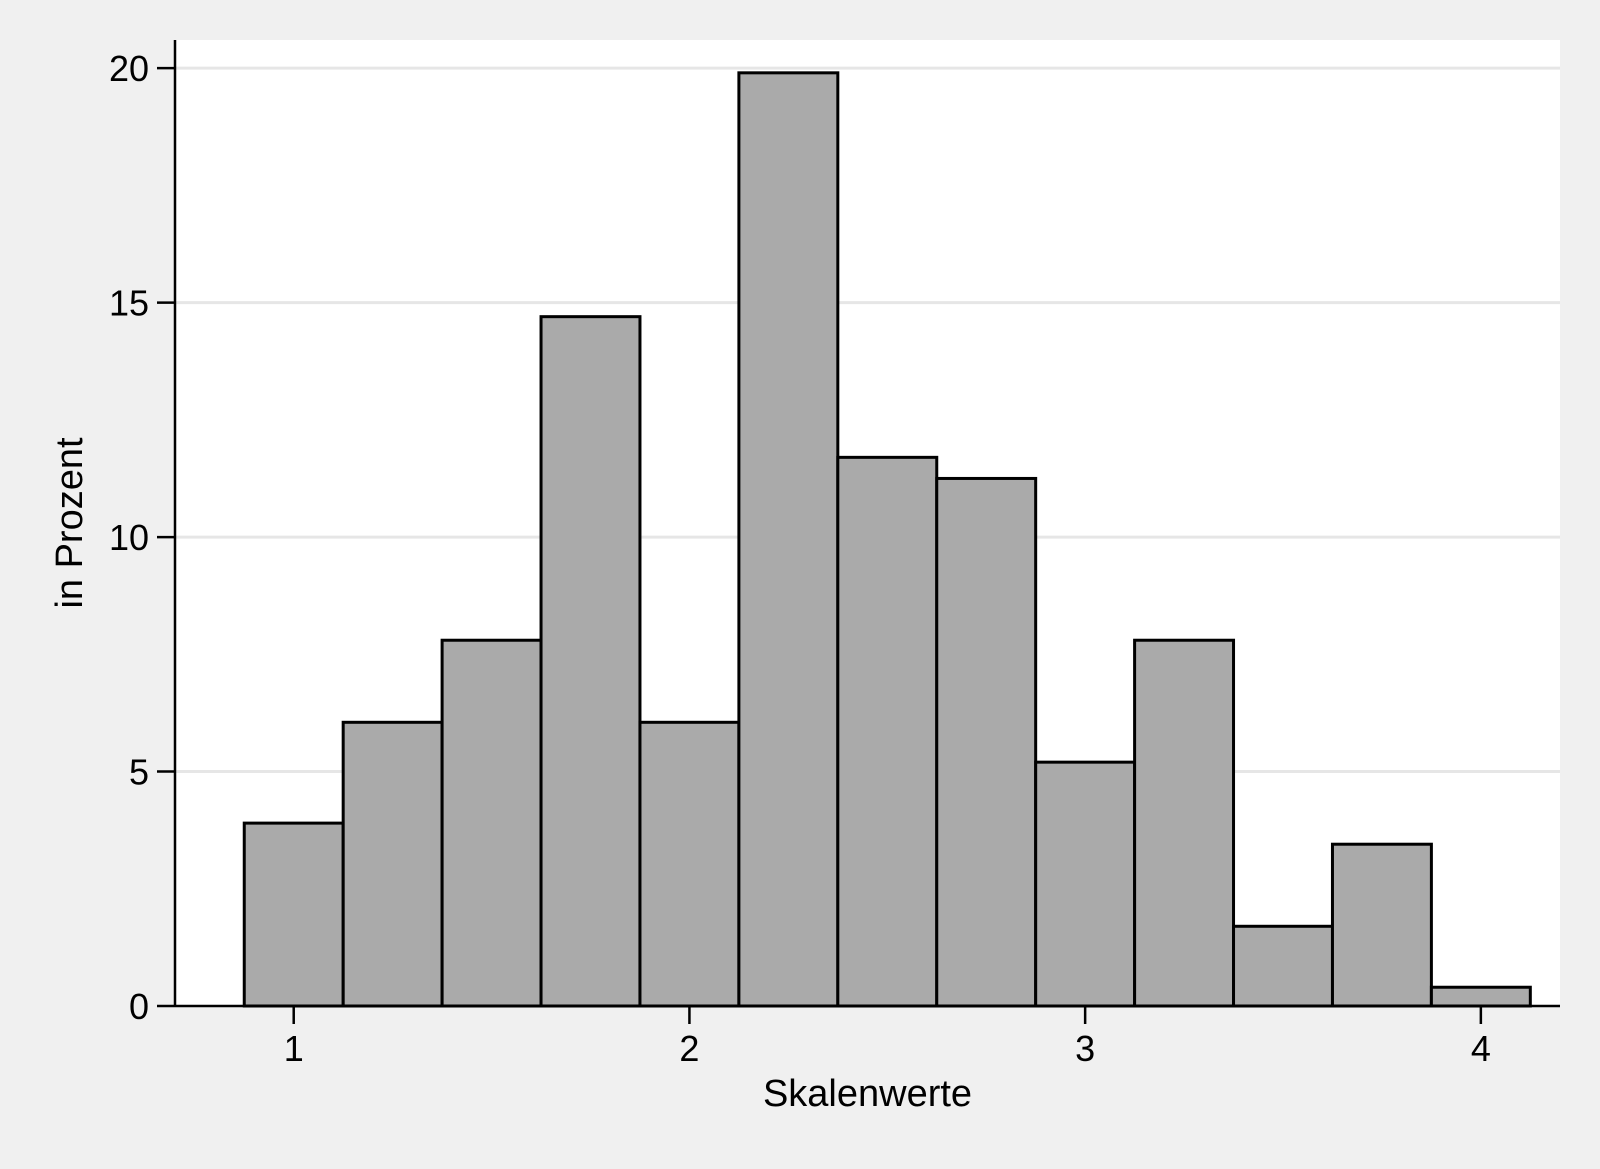  I want to click on y-tick-label-15: 15, so click(129, 303).